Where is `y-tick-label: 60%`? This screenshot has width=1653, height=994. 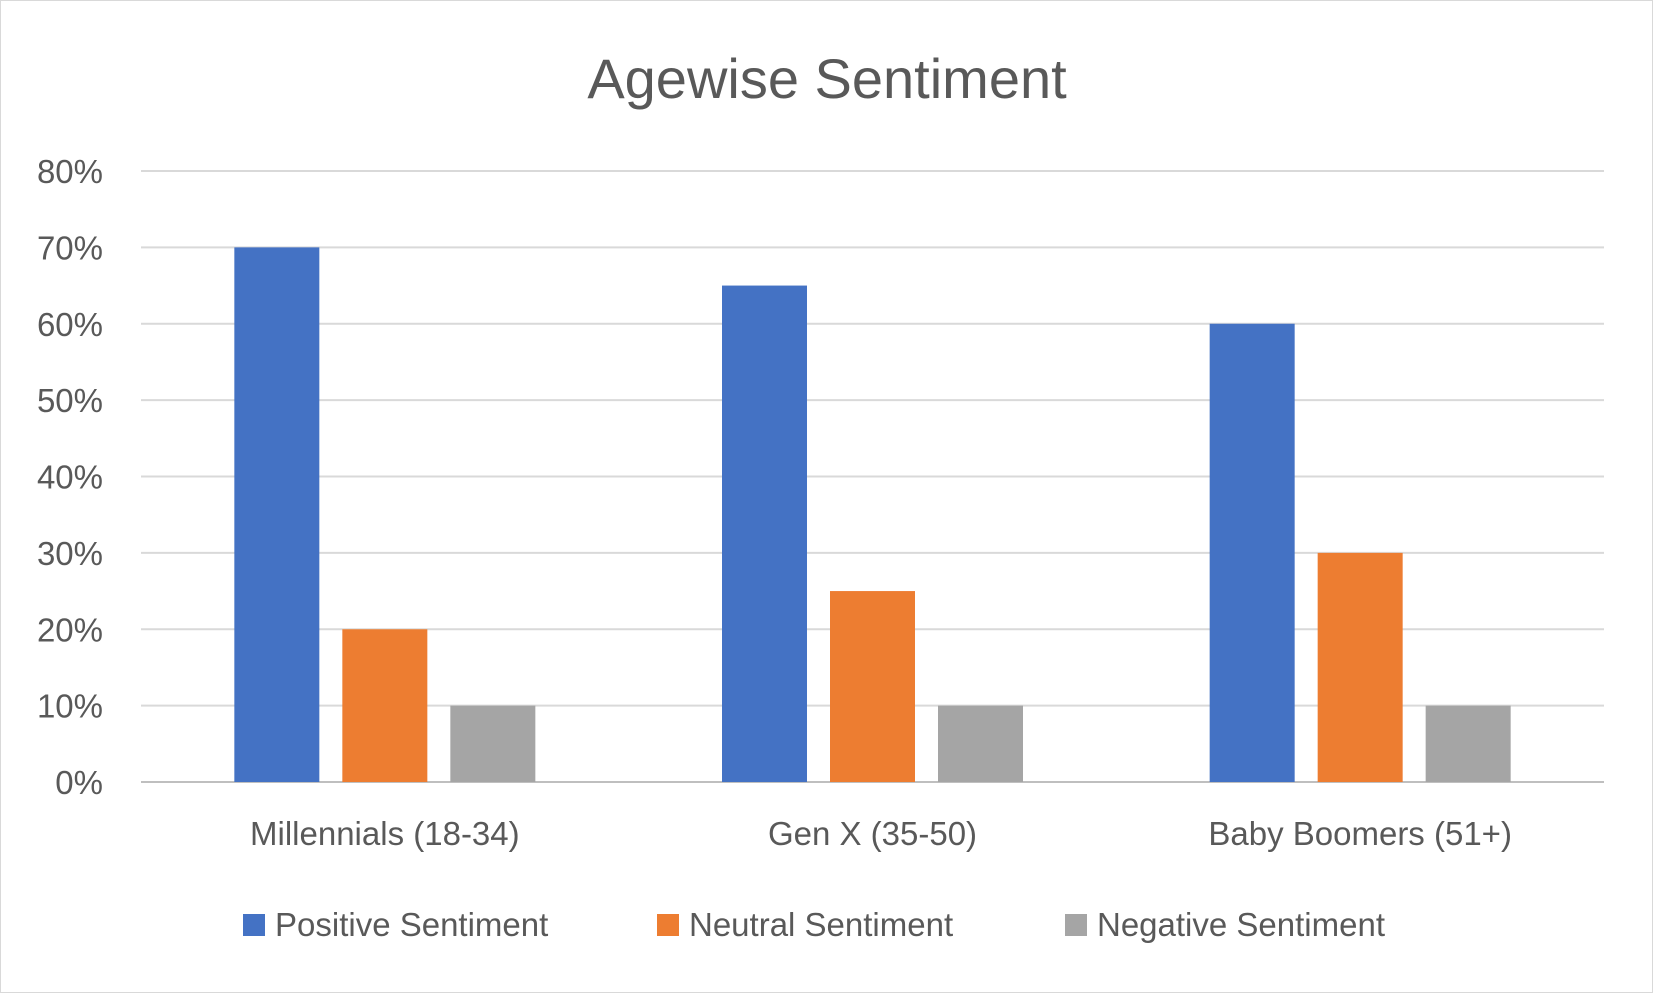
y-tick-label: 60% is located at coordinates (70, 324).